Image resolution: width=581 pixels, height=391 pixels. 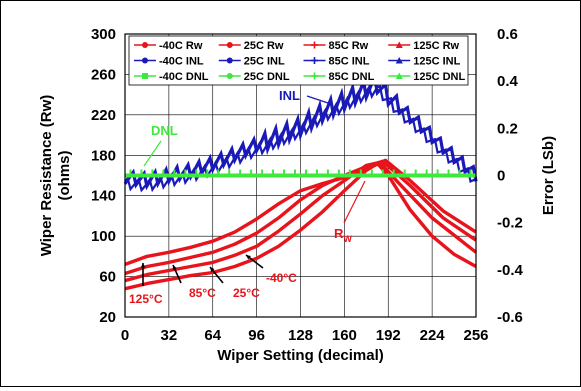 I want to click on y-tick-label: 100, so click(x=103, y=236).